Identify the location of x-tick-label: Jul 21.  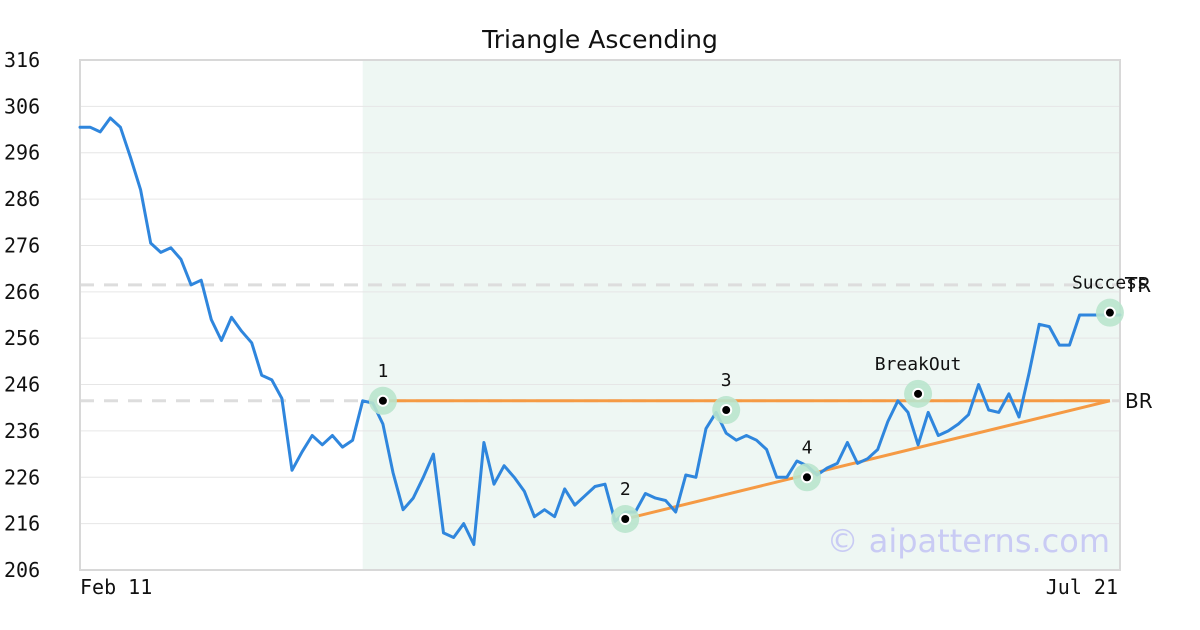
(1082, 587).